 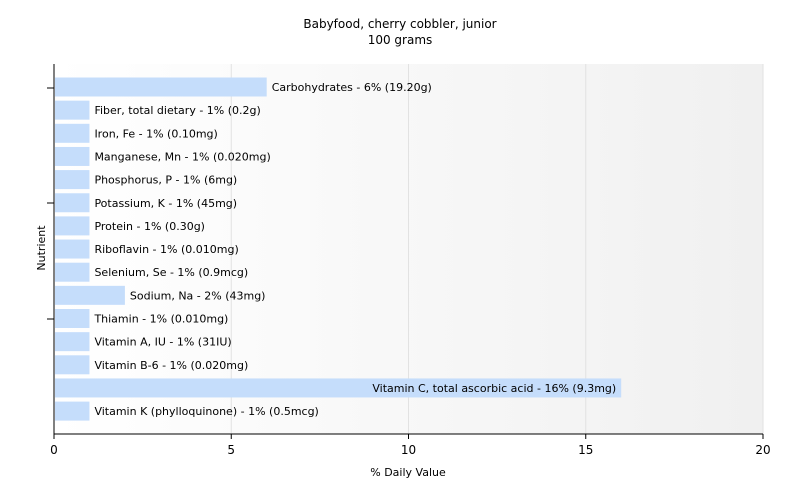 What do you see at coordinates (171, 272) in the screenshot?
I see `bar-label: Selenium, Se - 1% (0.9mcg)` at bounding box center [171, 272].